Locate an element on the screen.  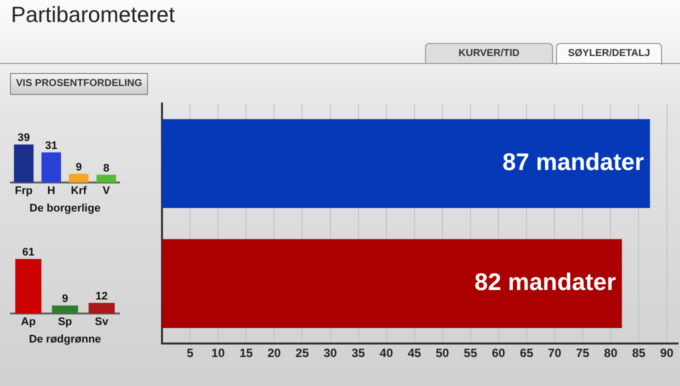
x-tick-label: 15 is located at coordinates (246, 353).